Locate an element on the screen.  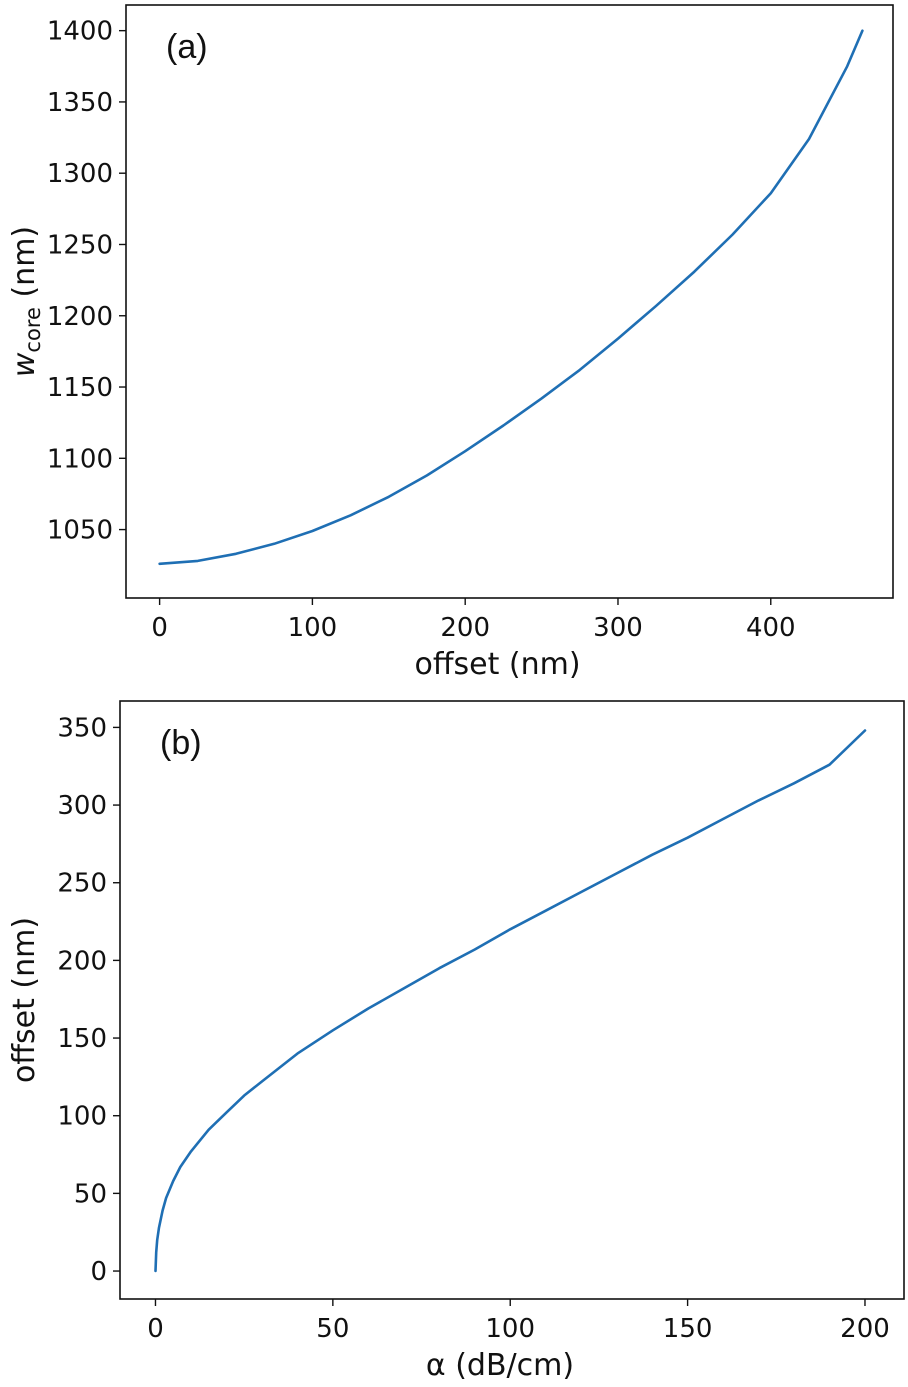
panel-label: (a) is located at coordinates (187, 47).